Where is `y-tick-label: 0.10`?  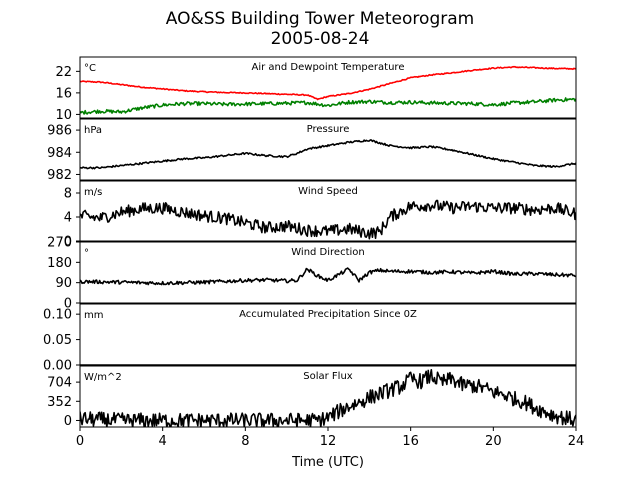 y-tick-label: 0.10 is located at coordinates (57, 315).